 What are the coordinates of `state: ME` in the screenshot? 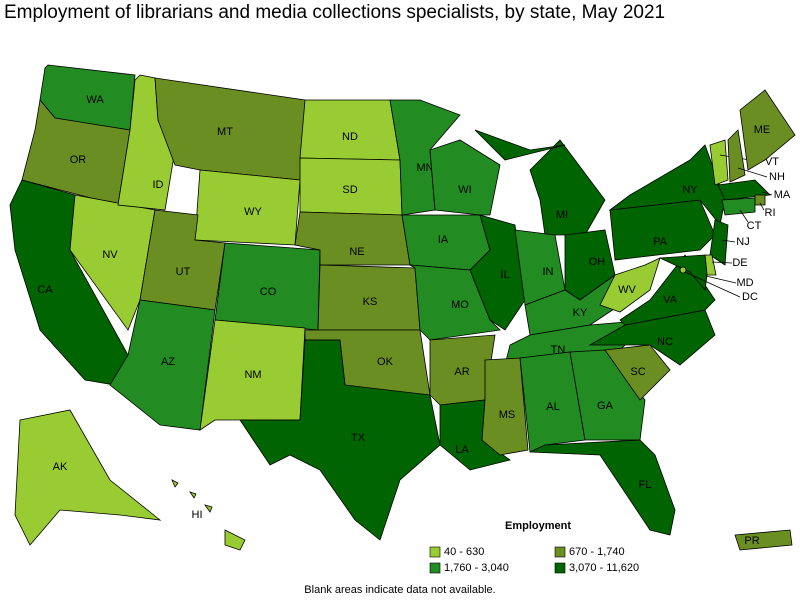 It's located at (767, 130).